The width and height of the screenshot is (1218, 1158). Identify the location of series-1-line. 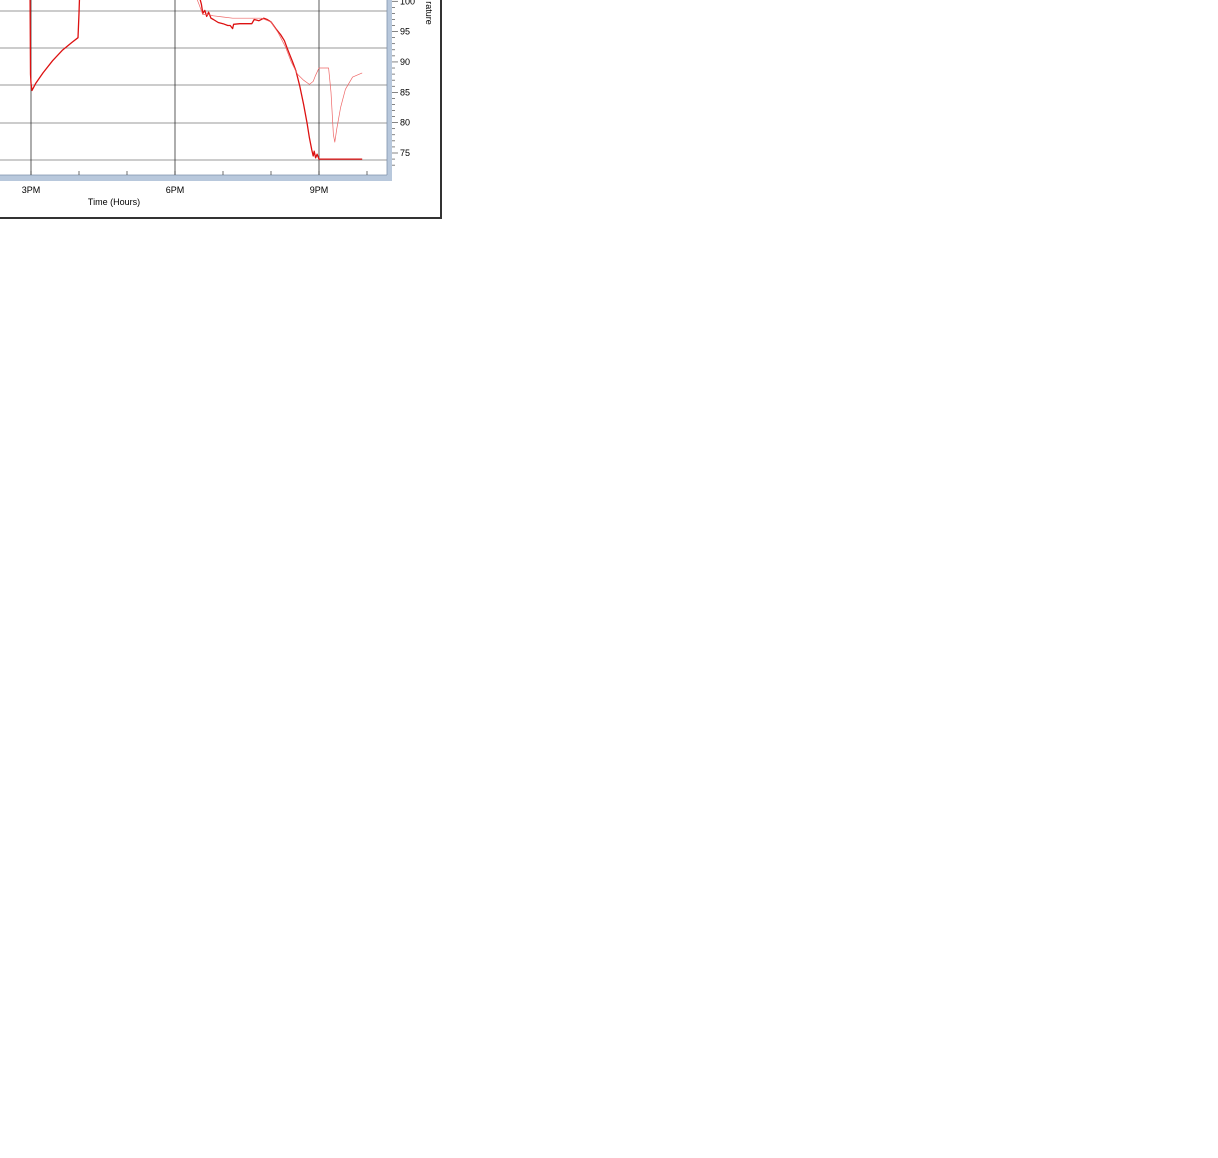
(196, 80).